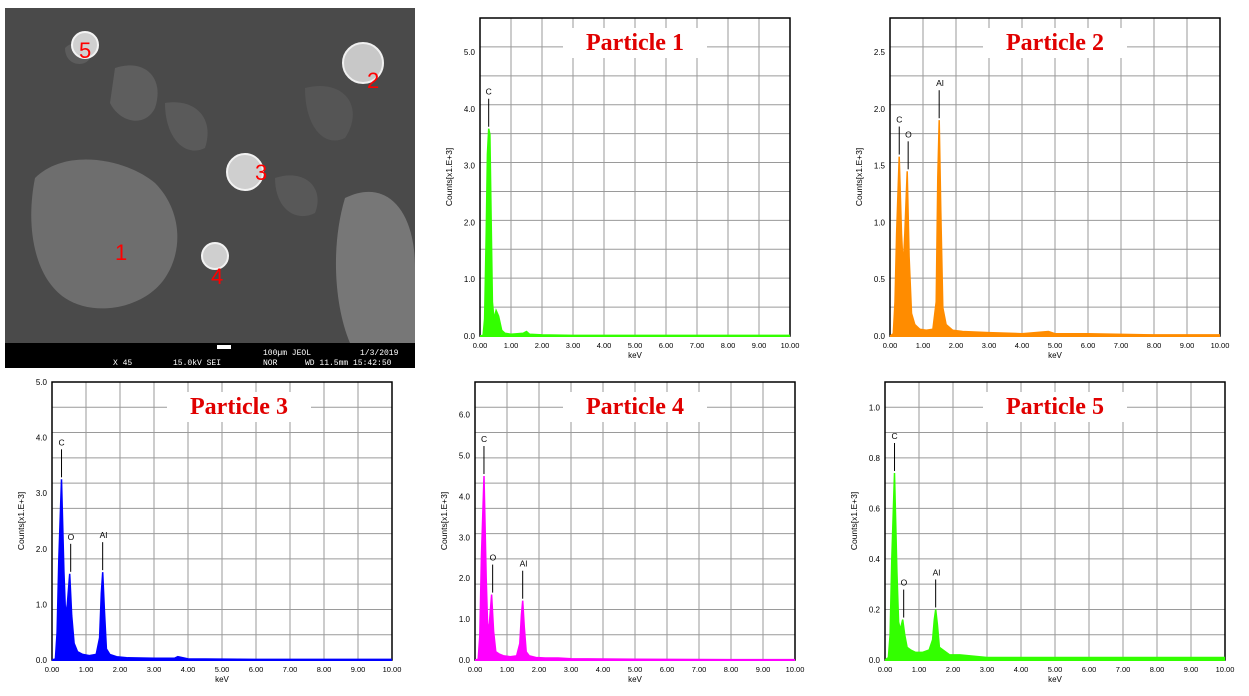 This screenshot has height=696, width=1249. Describe the element at coordinates (880, 166) in the screenshot. I see `y-tick-label: 1.5` at that location.